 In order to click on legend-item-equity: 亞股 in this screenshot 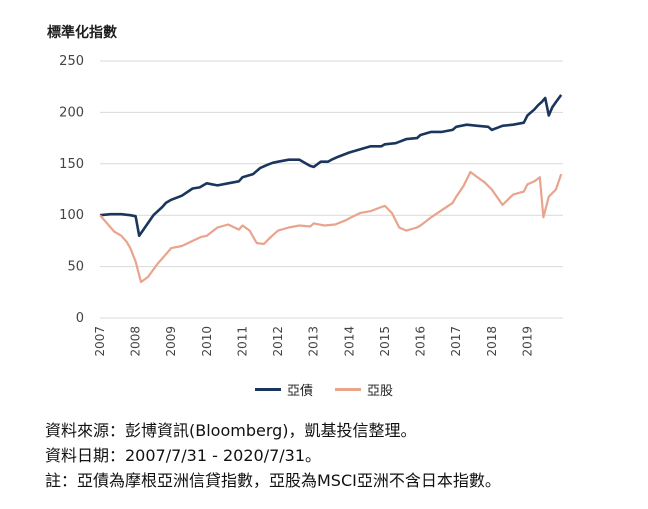, I will do `click(364, 389)`.